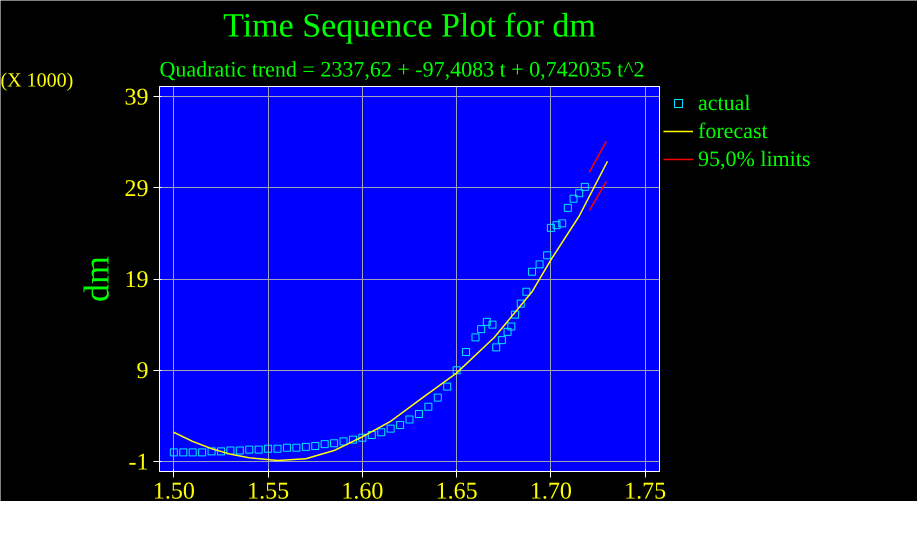  I want to click on x-tick-label: 1.50, so click(173, 491).